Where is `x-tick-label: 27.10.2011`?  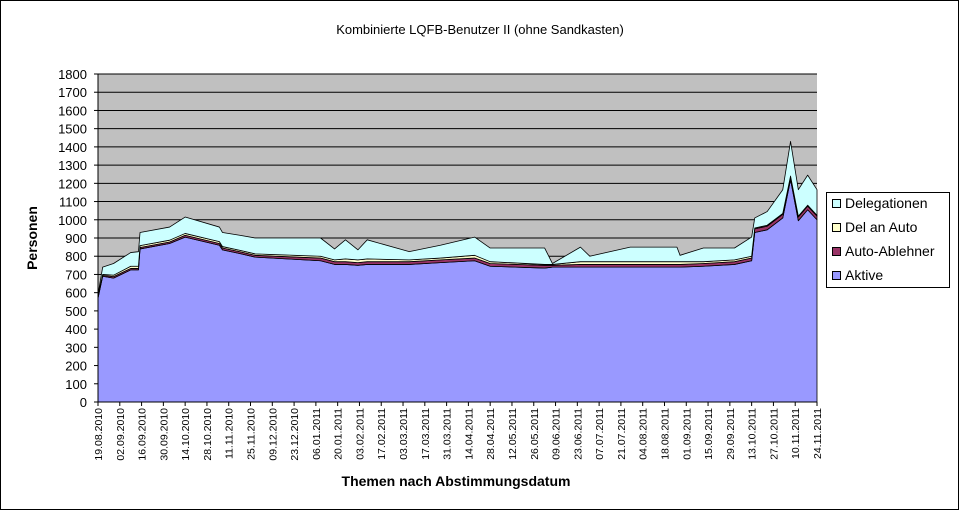 x-tick-label: 27.10.2011 is located at coordinates (774, 434).